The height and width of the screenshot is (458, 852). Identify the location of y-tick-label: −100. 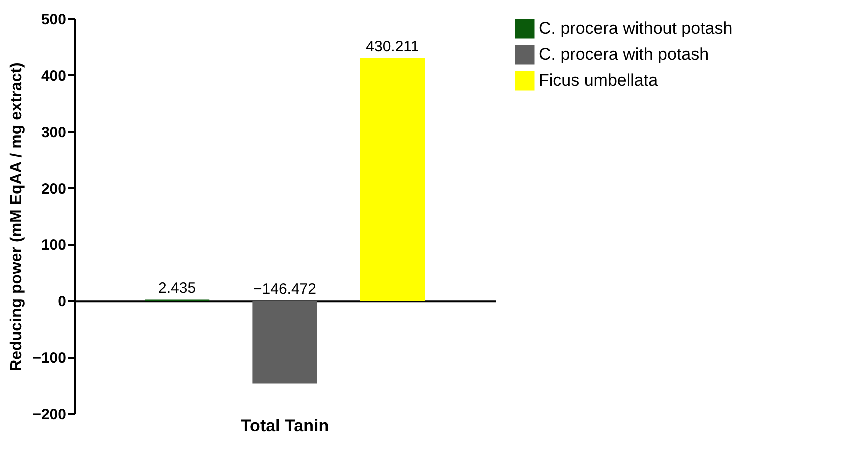
(49, 359).